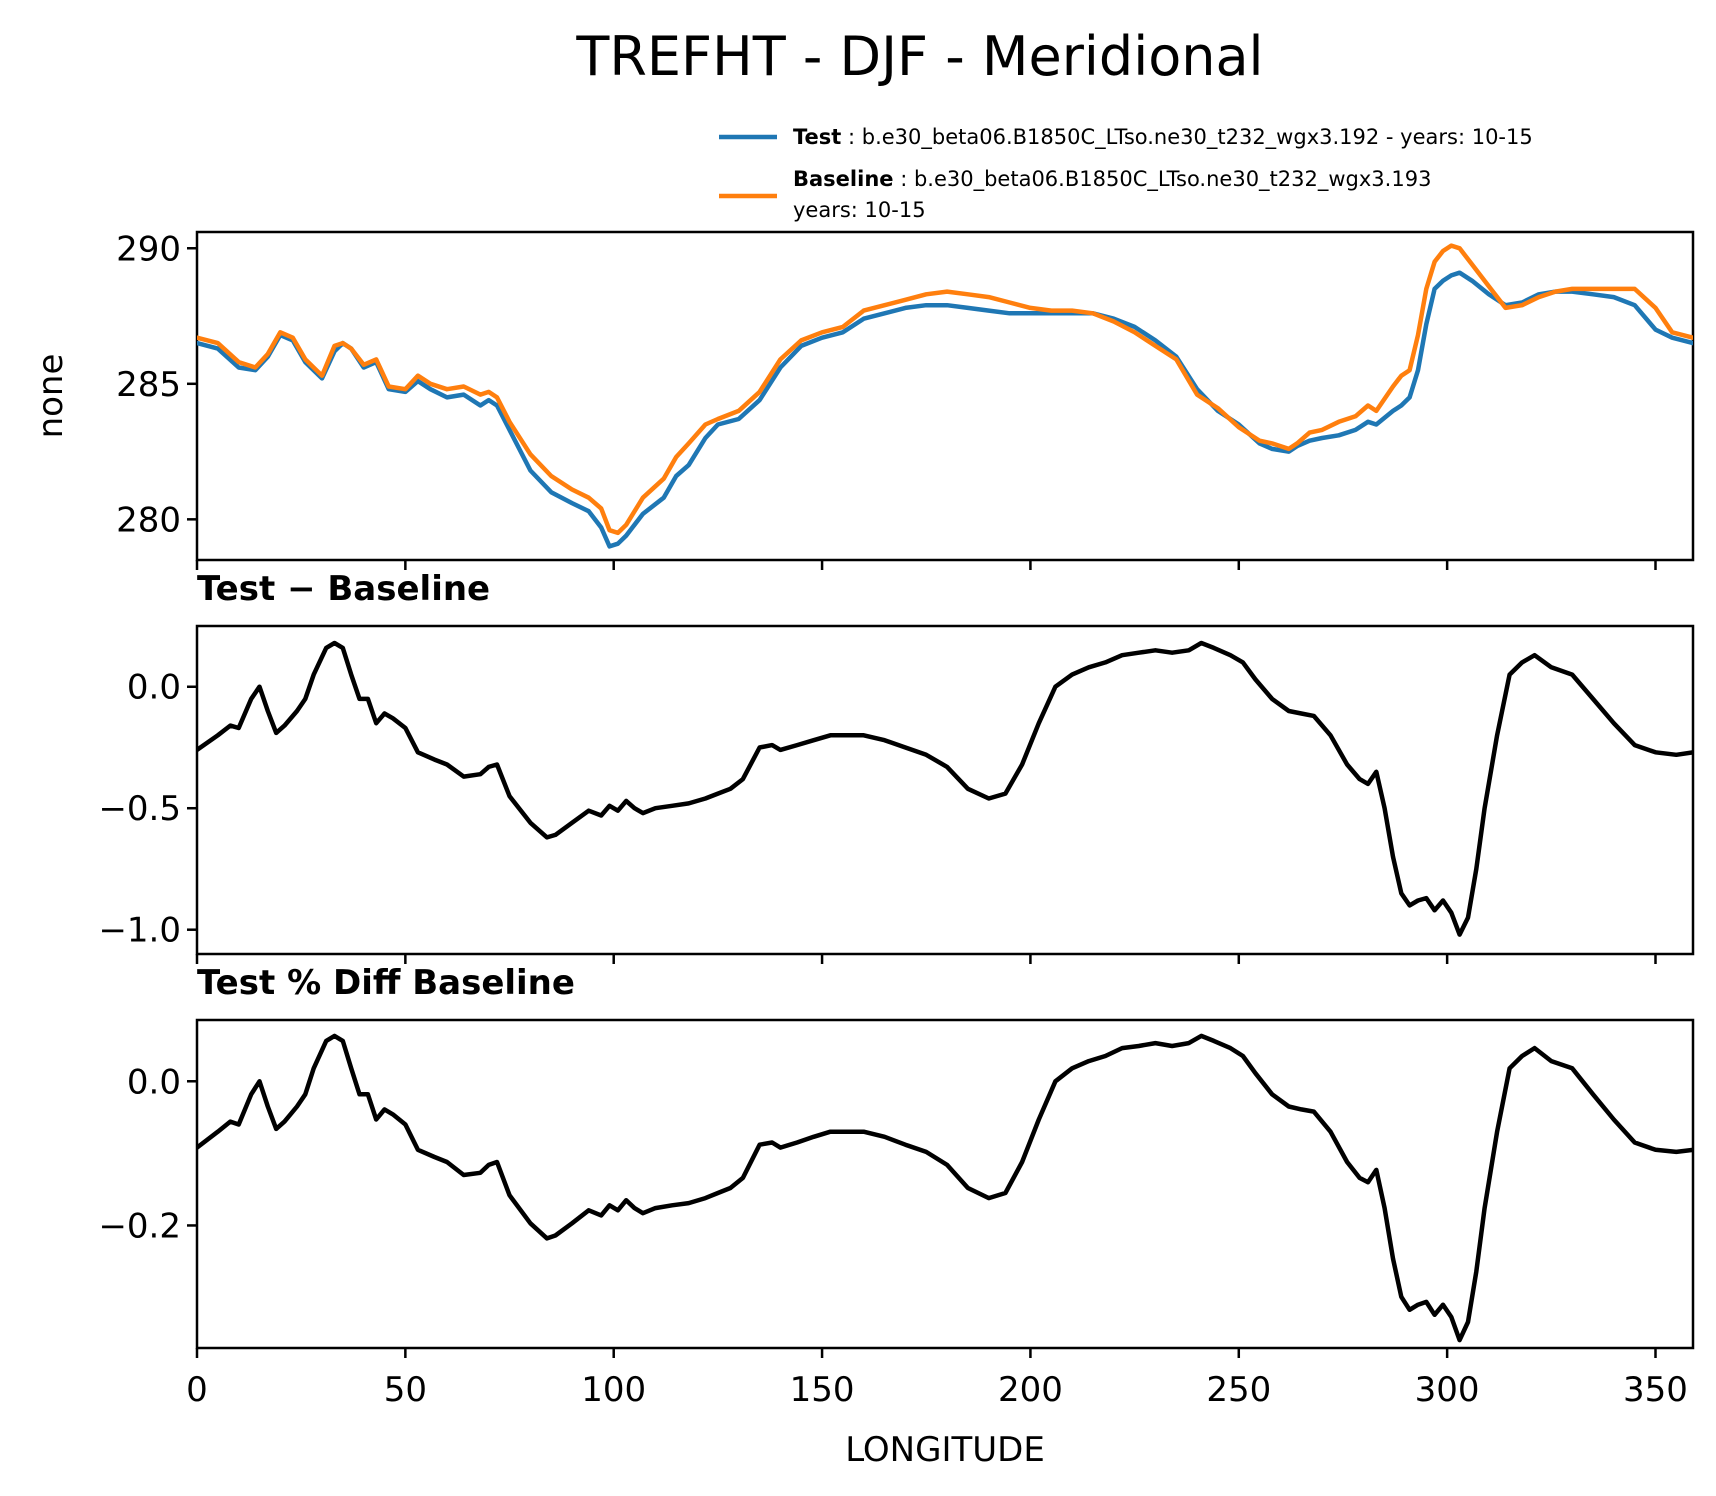 The width and height of the screenshot is (1716, 1496). I want to click on panel-top-y-ticks: 280 285 290, so click(156, 384).